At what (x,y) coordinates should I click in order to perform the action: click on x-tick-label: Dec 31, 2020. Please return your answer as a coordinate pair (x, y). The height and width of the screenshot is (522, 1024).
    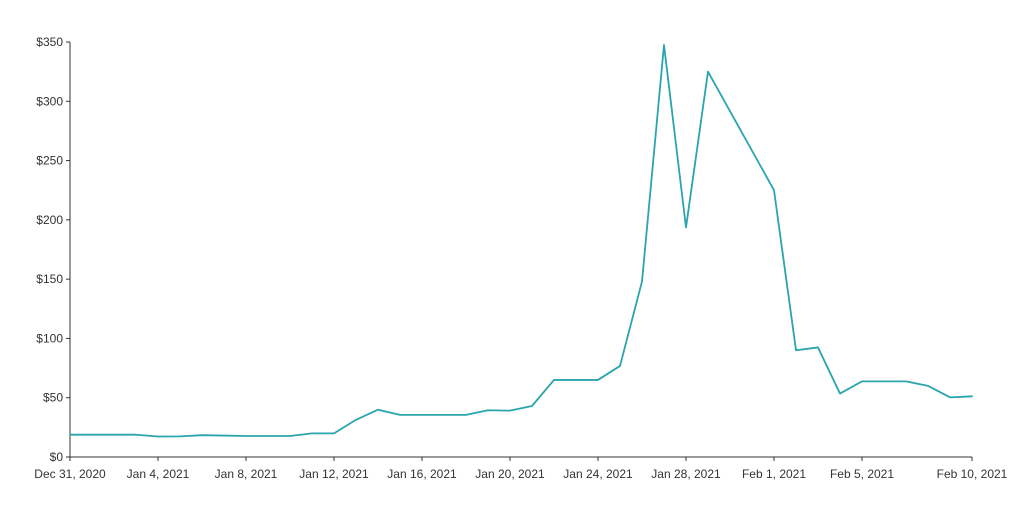
    Looking at the image, I should click on (70, 474).